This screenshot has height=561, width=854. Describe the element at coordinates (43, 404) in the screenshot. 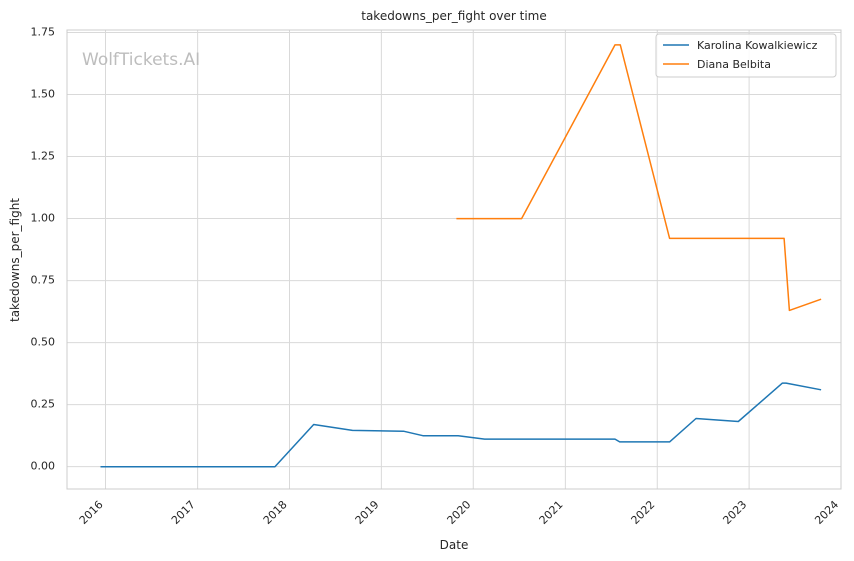

I see `y-tick-label: 0.25` at that location.